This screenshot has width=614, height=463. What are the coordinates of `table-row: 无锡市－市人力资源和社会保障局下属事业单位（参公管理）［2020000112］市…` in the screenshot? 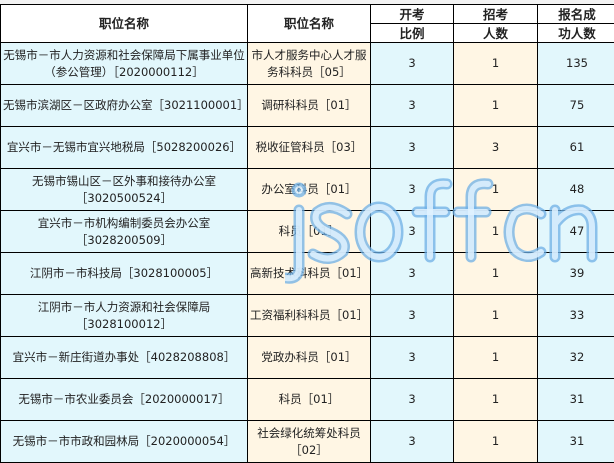 It's located at (307, 64).